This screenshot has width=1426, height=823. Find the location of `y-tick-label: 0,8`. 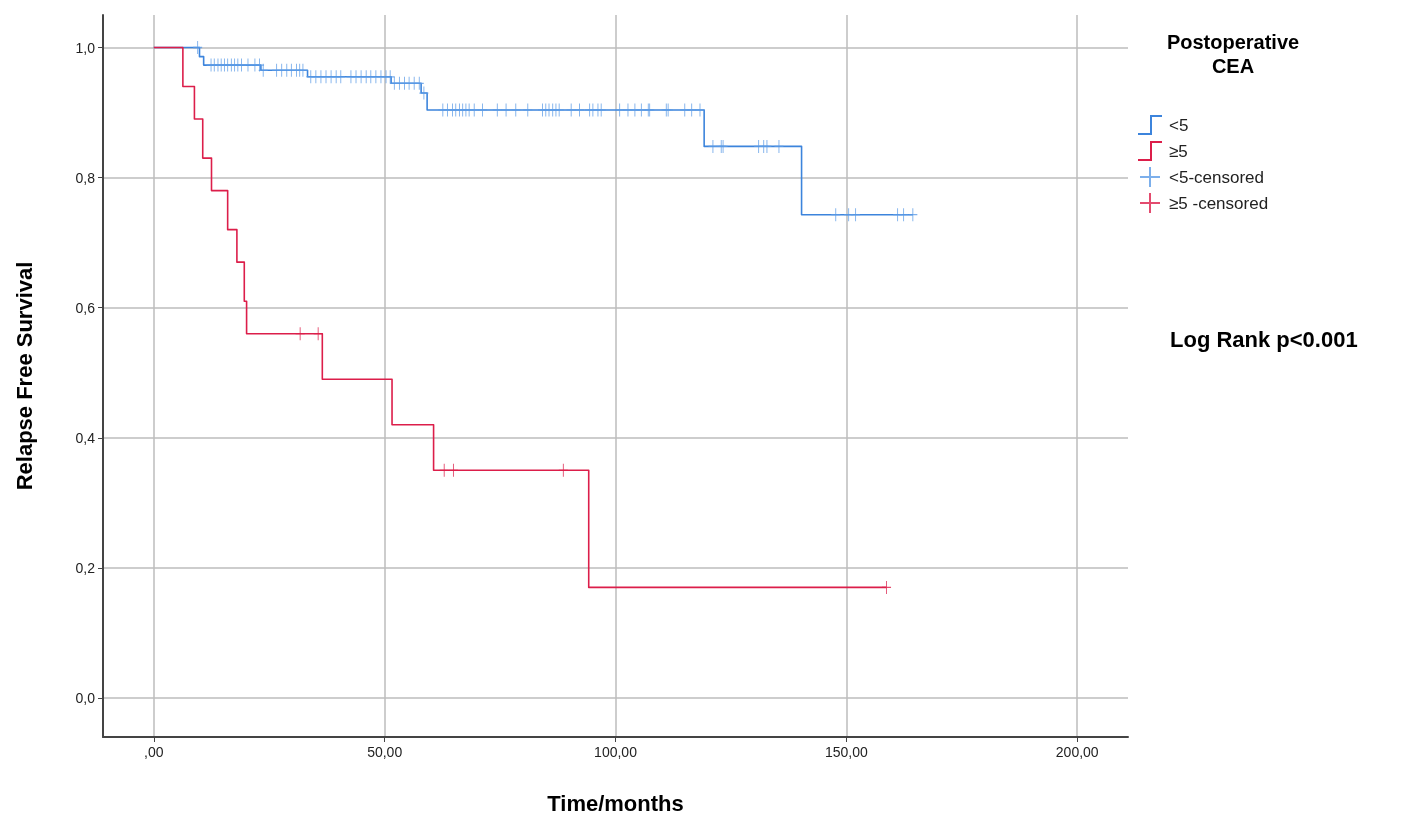

y-tick-label: 0,8 is located at coordinates (85, 177).